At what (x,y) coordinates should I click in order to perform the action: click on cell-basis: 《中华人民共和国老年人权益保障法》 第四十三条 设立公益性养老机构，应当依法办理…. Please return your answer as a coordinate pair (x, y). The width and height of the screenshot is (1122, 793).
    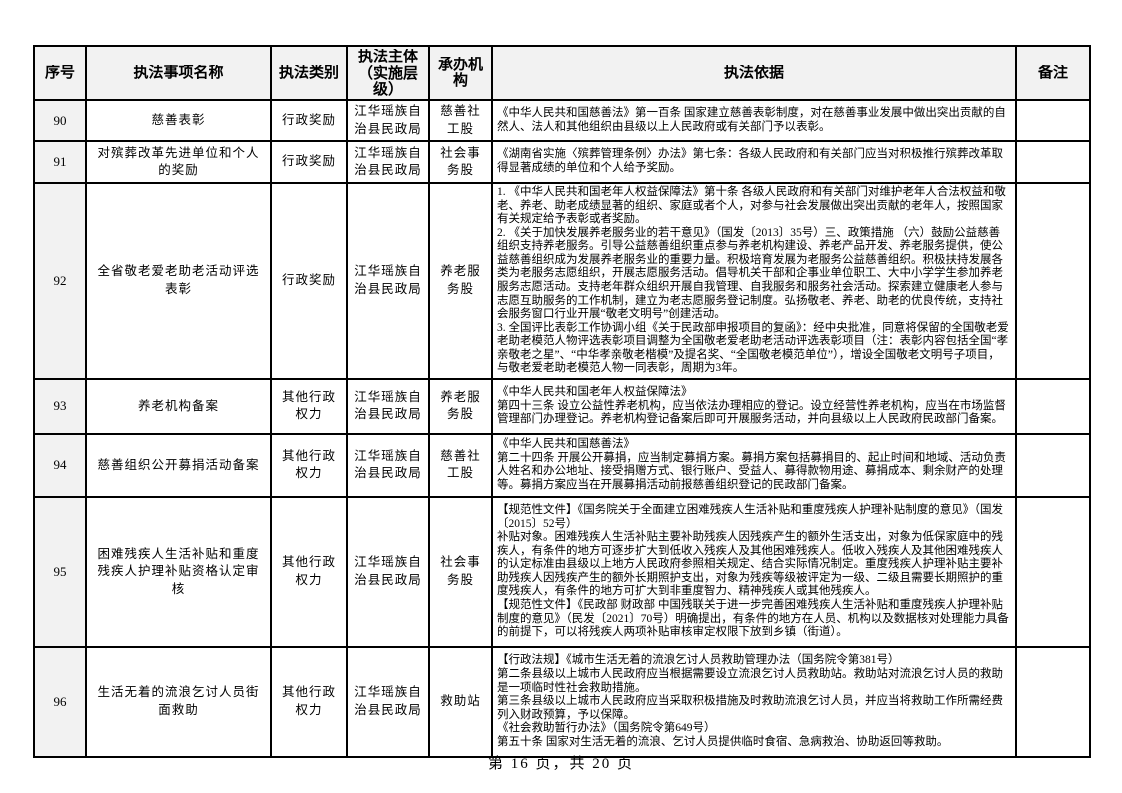
    Looking at the image, I should click on (754, 406).